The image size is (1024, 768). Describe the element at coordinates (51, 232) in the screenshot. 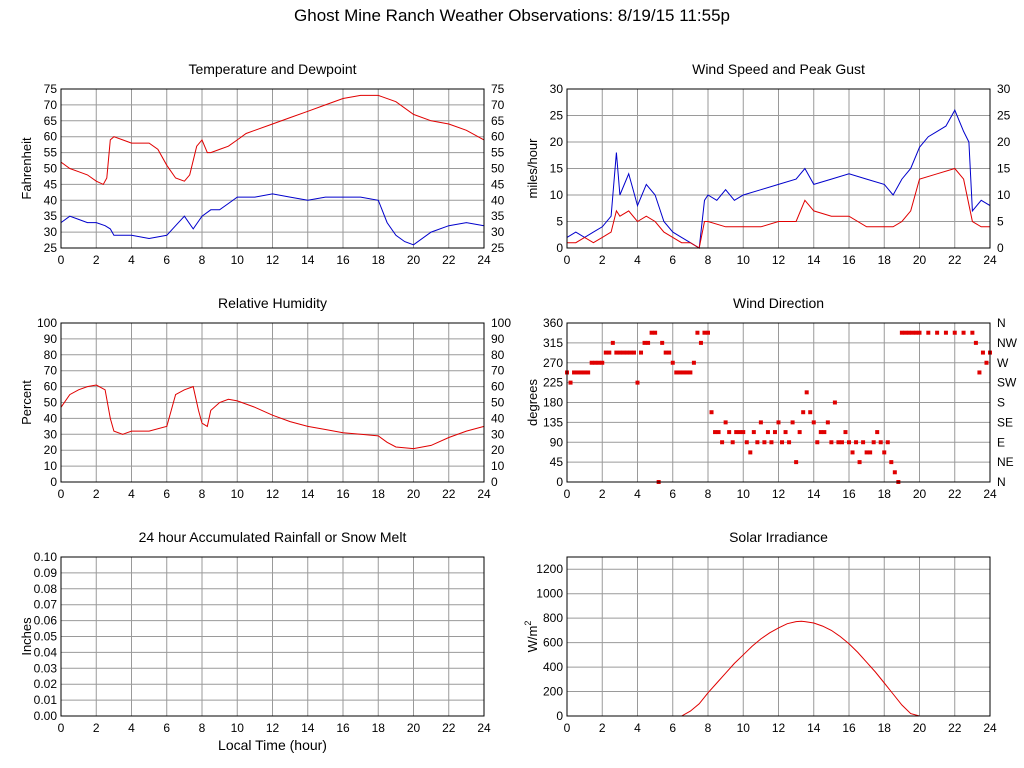

I see `y-tick-label: 30` at that location.